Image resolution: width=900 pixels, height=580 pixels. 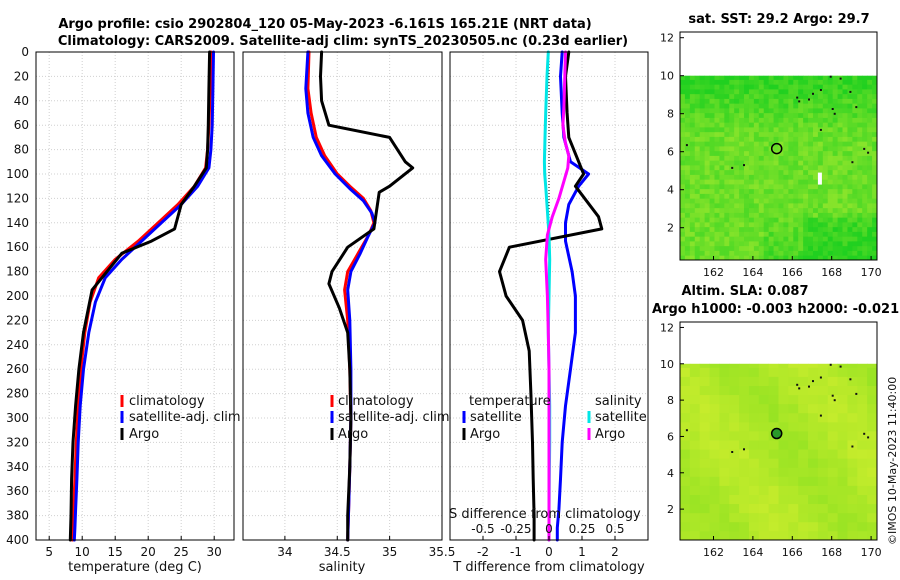 I want to click on diff-legend-label-temp-satellite: satellite, so click(x=496, y=417).